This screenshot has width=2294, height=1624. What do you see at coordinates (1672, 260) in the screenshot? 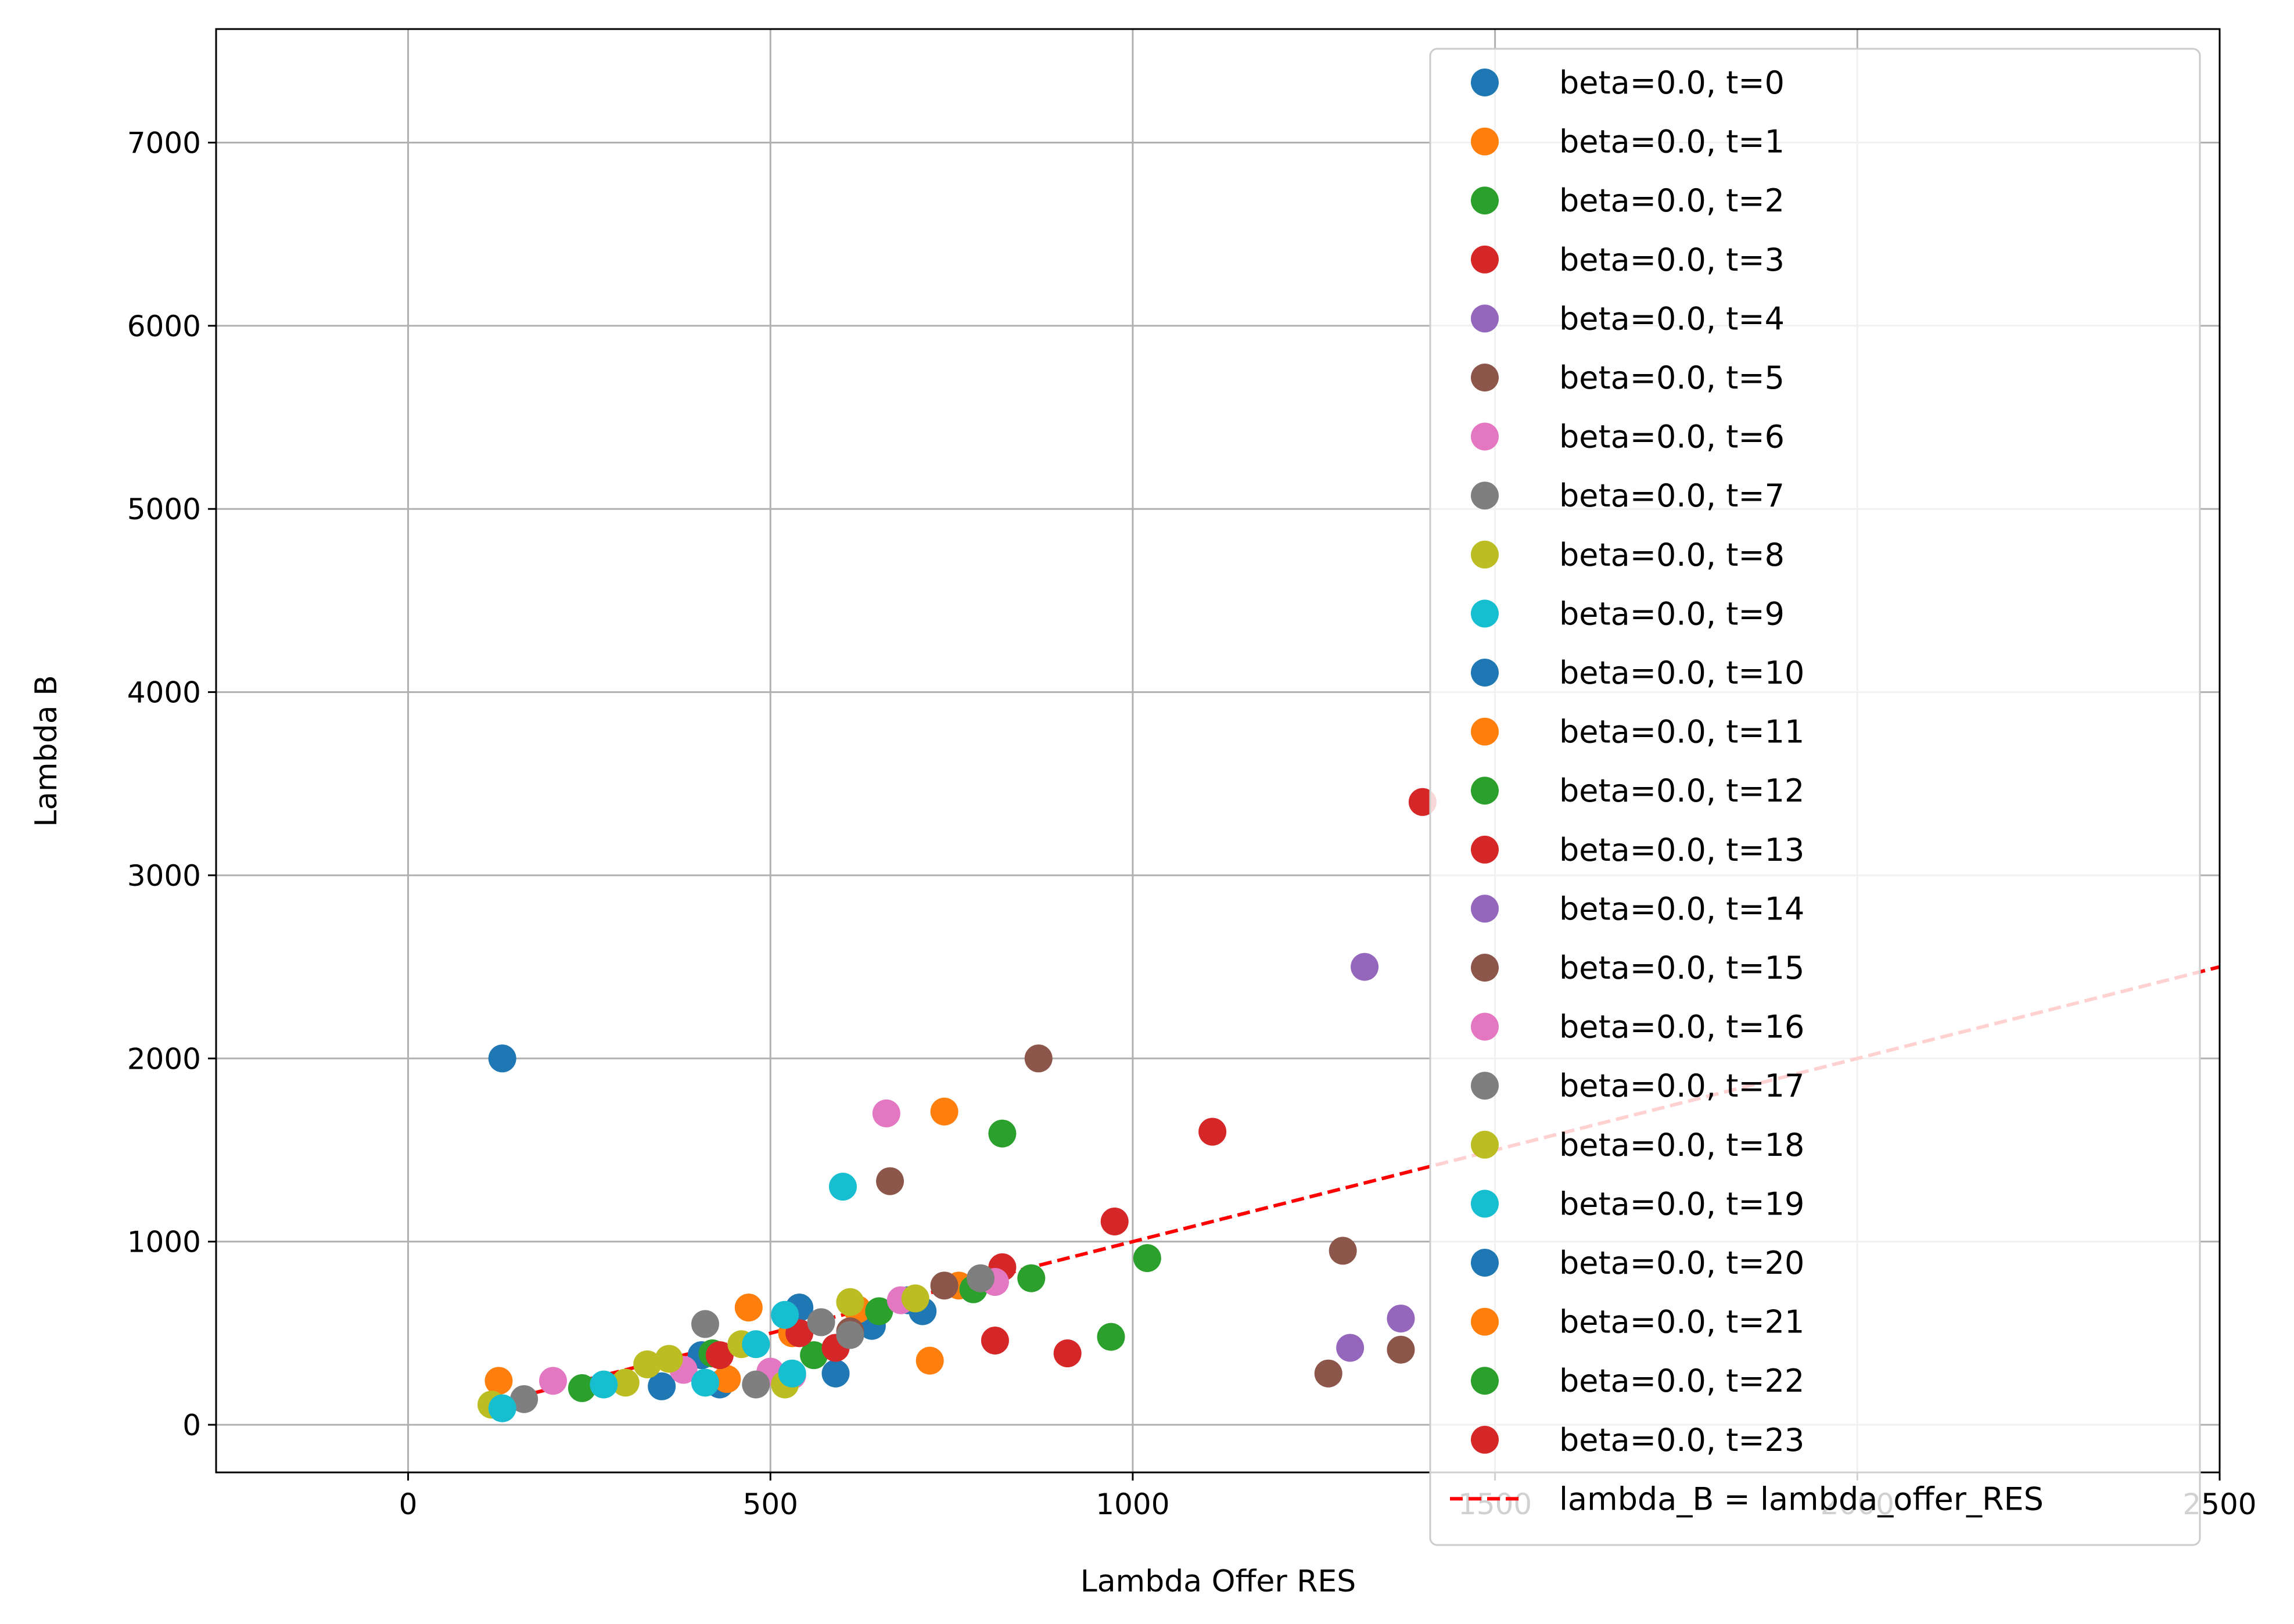
I see `legend-label: beta=0.0, t=3` at bounding box center [1672, 260].